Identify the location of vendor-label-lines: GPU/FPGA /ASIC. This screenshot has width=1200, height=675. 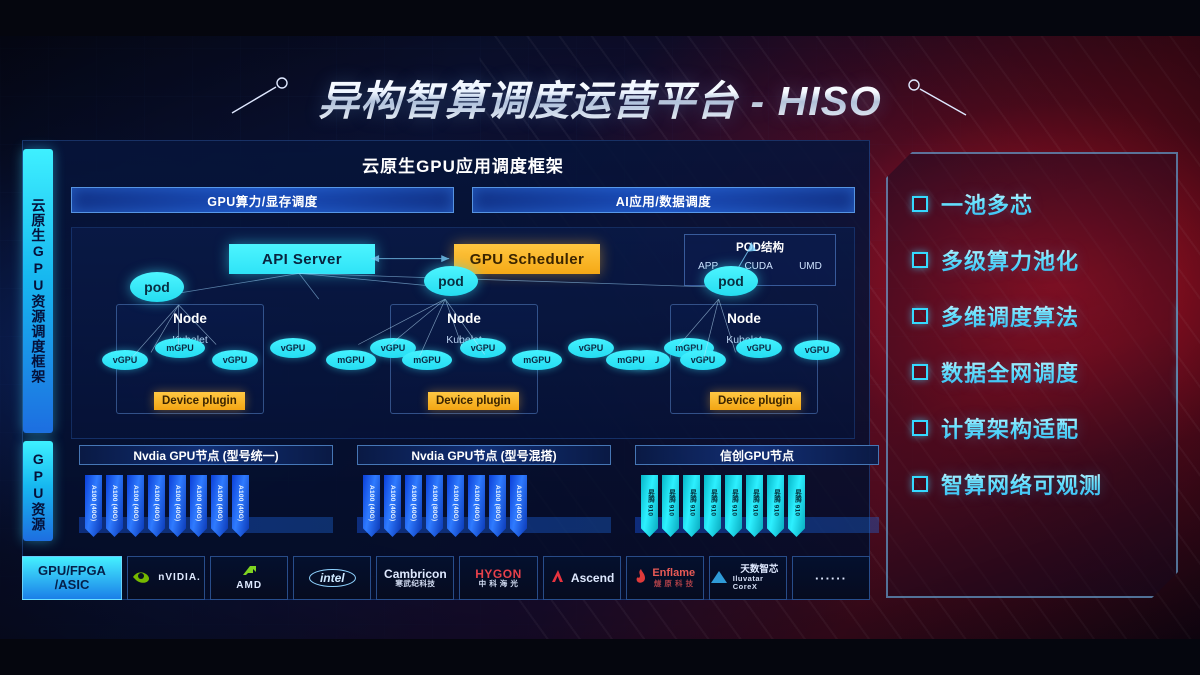
(72, 577).